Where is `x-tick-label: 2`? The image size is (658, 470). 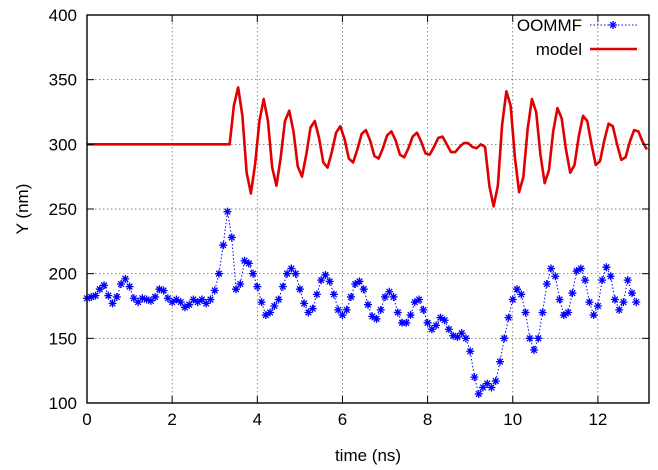
x-tick-label: 2 is located at coordinates (171, 419).